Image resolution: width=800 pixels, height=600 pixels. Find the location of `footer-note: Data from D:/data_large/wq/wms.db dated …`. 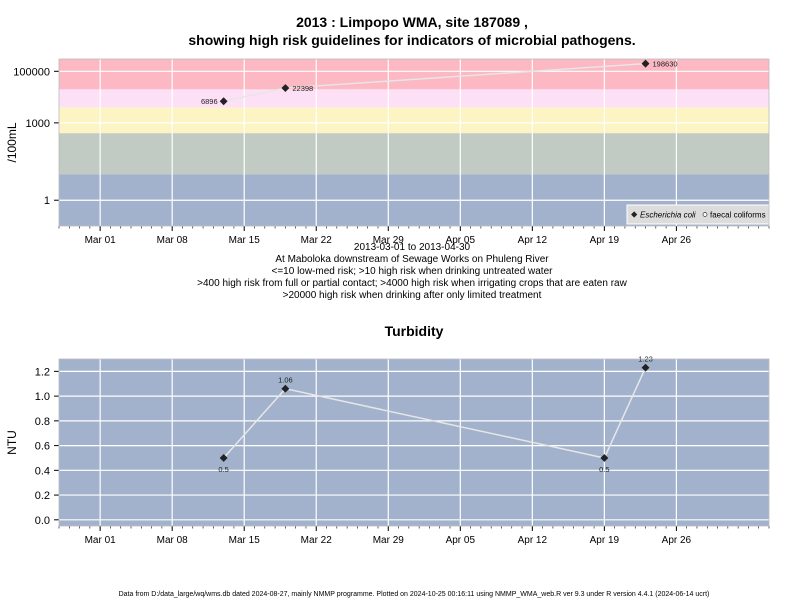

footer-note: Data from D:/data_large/wq/wms.db dated … is located at coordinates (414, 594).